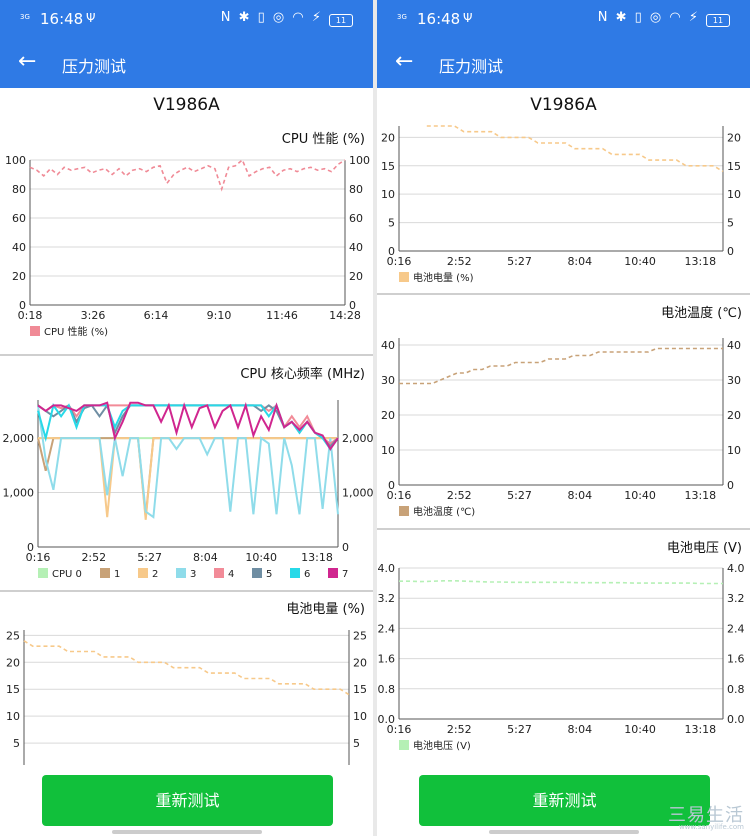 The width and height of the screenshot is (750, 836). I want to click on y-tick-label-right: 1,000, so click(357, 493).